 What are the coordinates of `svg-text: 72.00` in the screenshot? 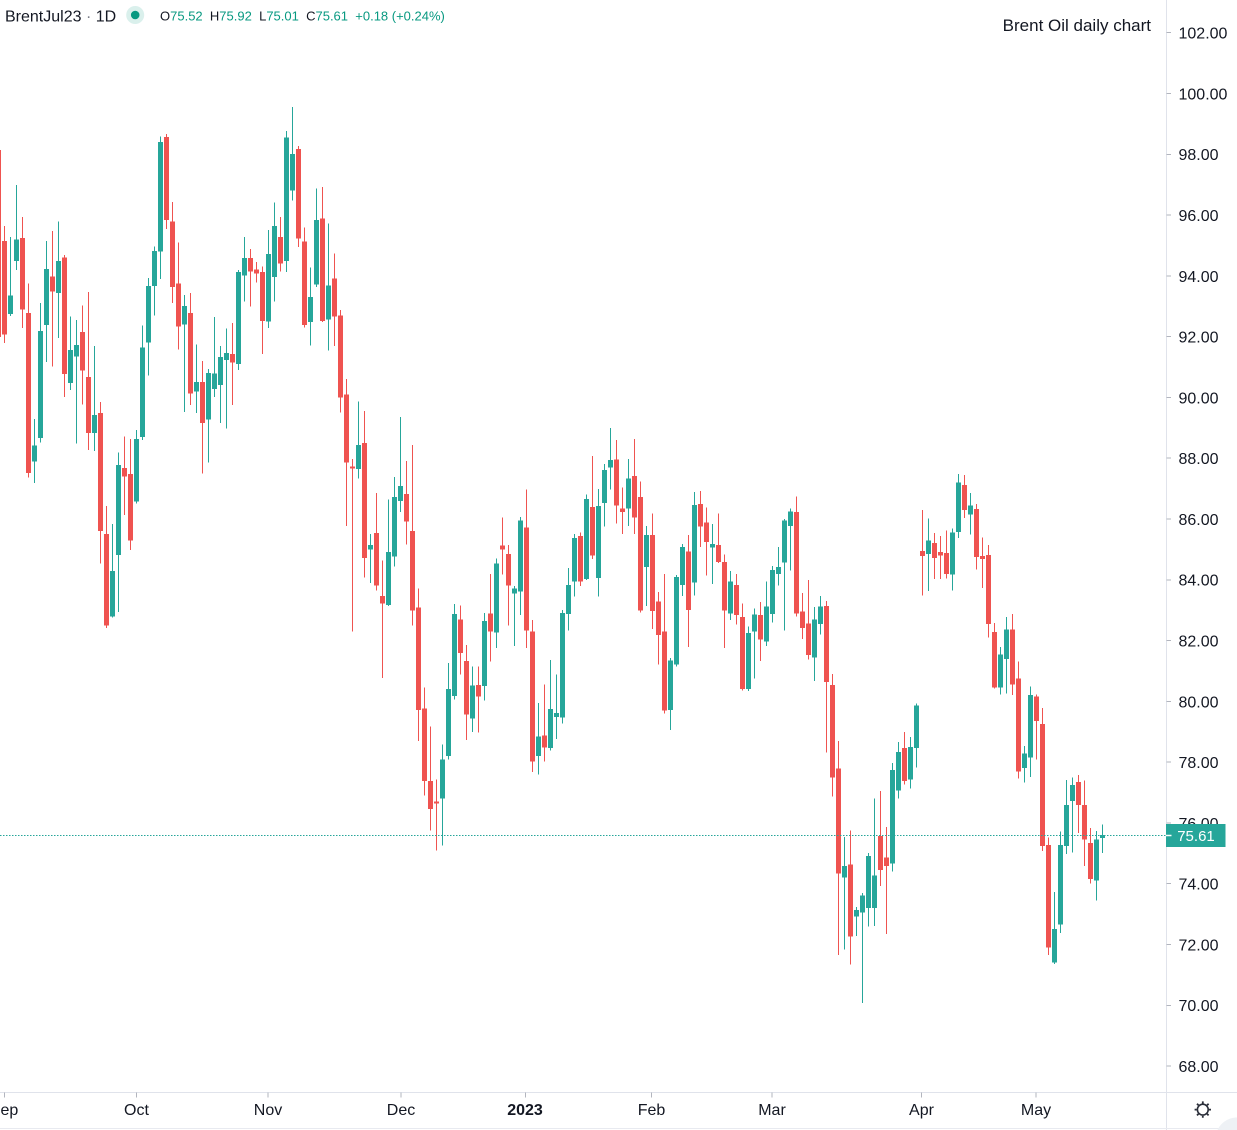 It's located at (1199, 945).